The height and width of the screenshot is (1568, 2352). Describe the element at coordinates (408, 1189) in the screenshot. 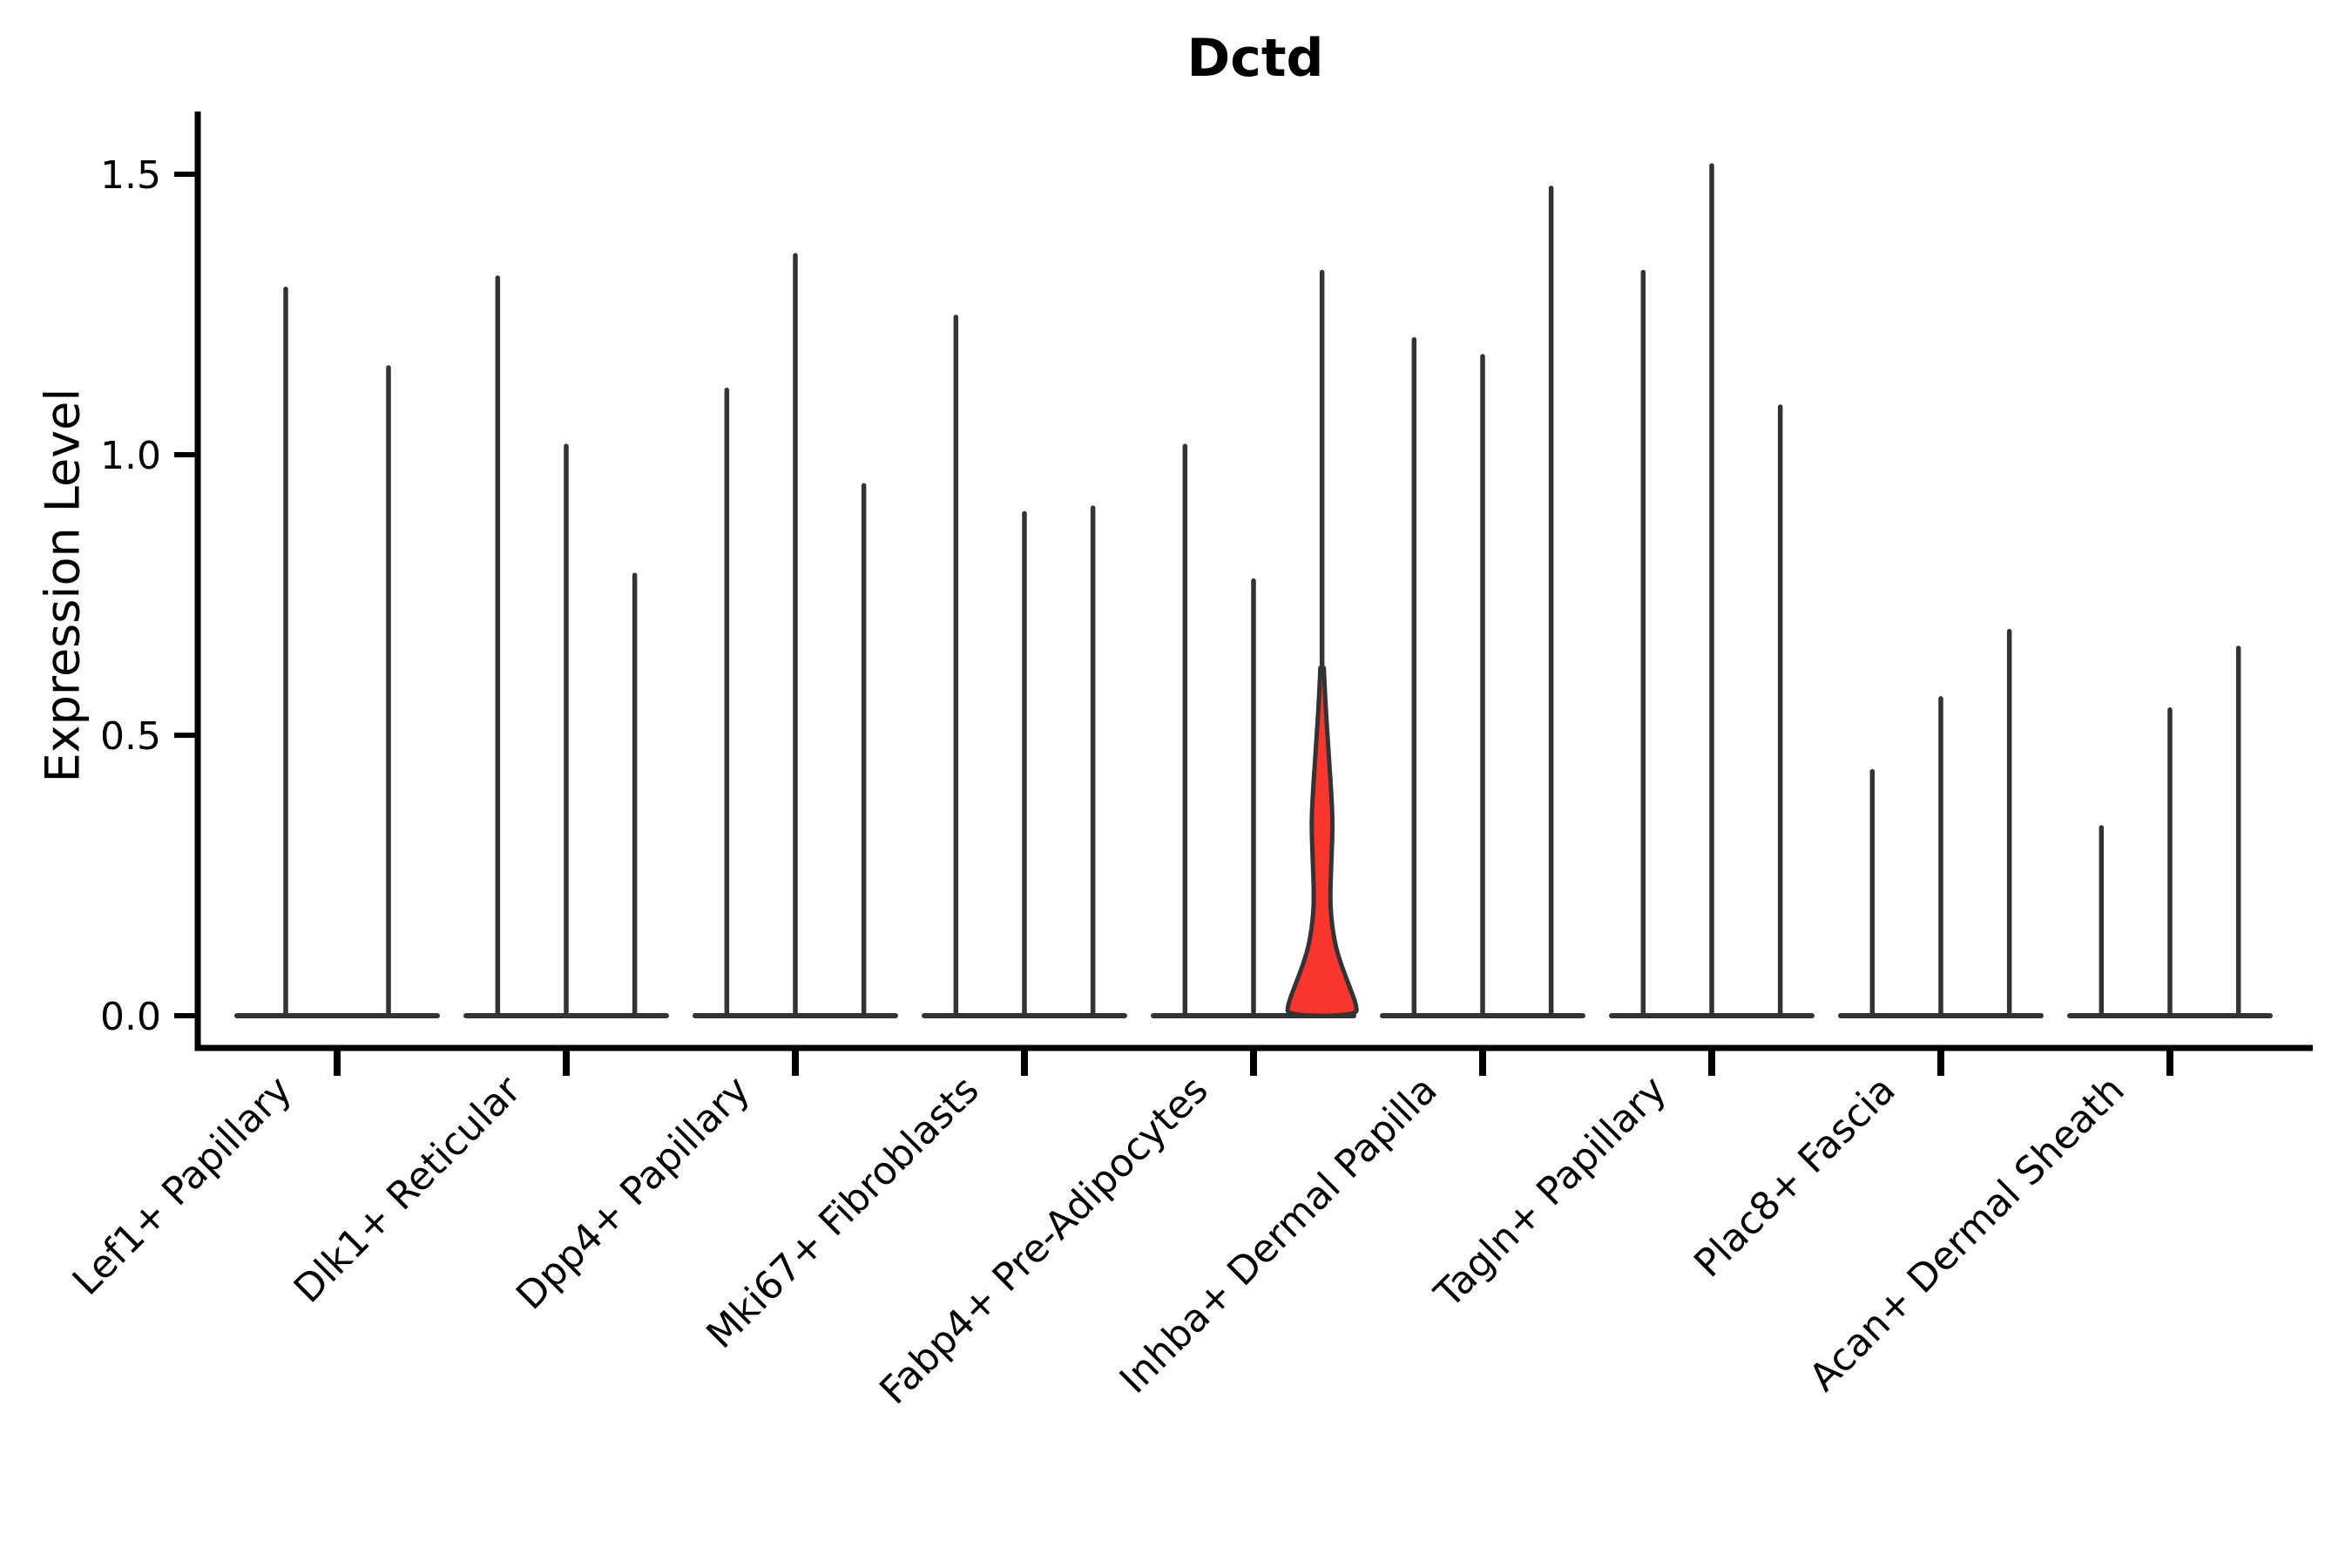

I see `x-tick-label: Dlk1+ Reticular` at that location.